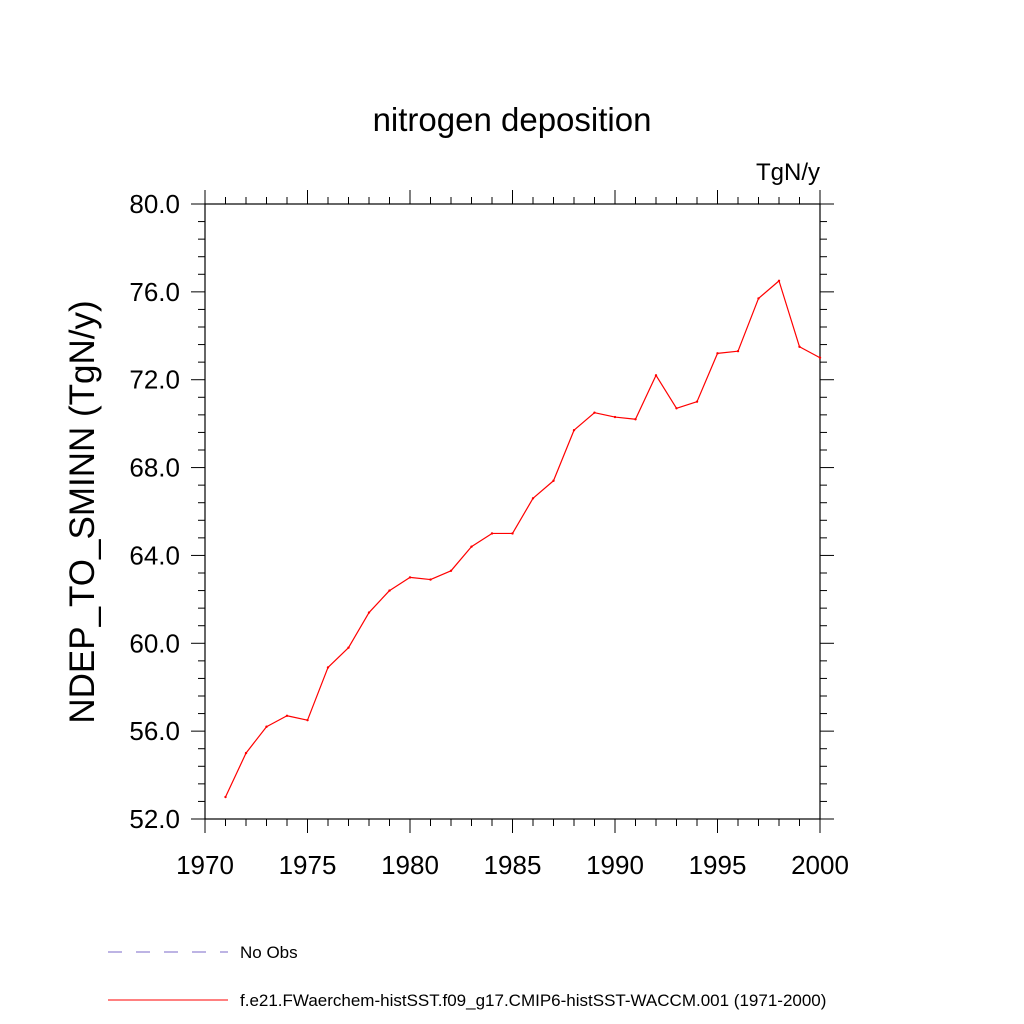 This screenshot has height=1024, width=1024. Describe the element at coordinates (718, 865) in the screenshot. I see `x-tick-label: 1995` at that location.